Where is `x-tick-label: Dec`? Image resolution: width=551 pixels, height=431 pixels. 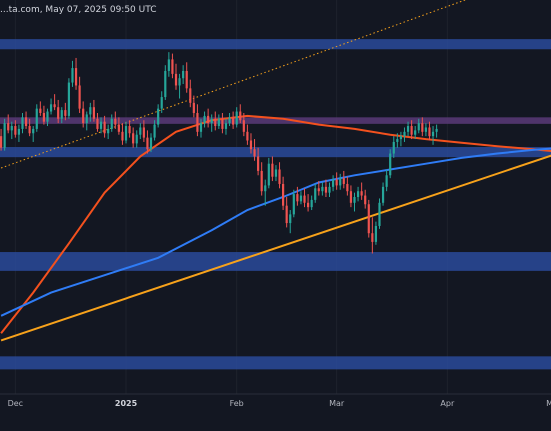 x-tick-label: Dec is located at coordinates (15, 403).